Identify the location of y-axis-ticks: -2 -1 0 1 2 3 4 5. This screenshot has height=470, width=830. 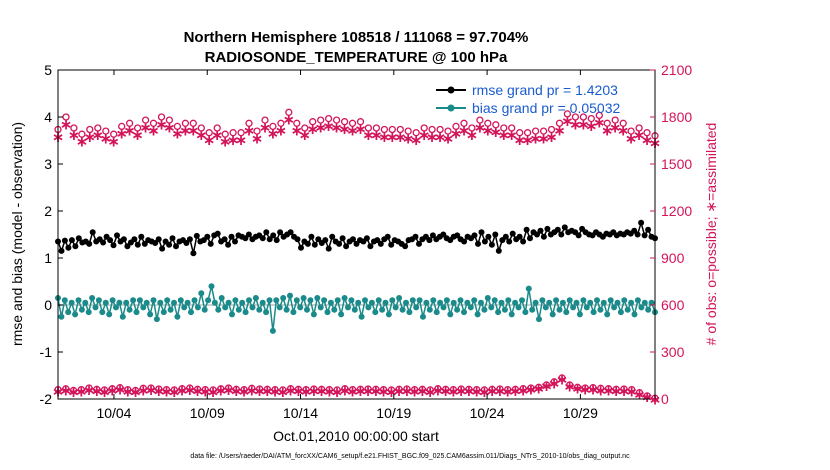
(51, 234).